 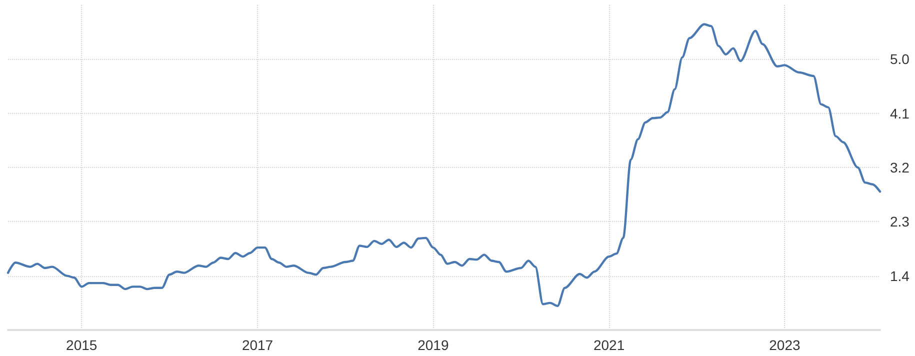 What do you see at coordinates (900, 113) in the screenshot?
I see `y-tick-label: 4.1` at bounding box center [900, 113].